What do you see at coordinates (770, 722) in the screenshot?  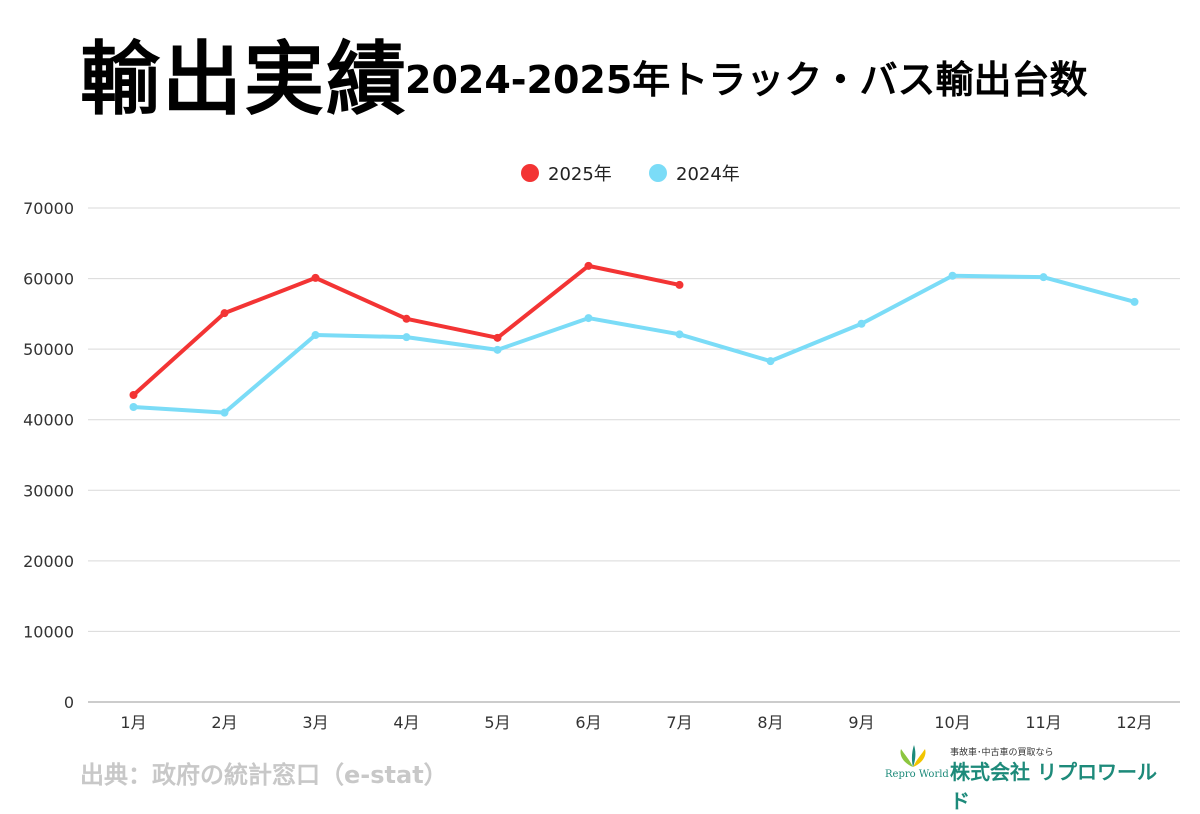 I see `x-tick-label: 8月` at bounding box center [770, 722].